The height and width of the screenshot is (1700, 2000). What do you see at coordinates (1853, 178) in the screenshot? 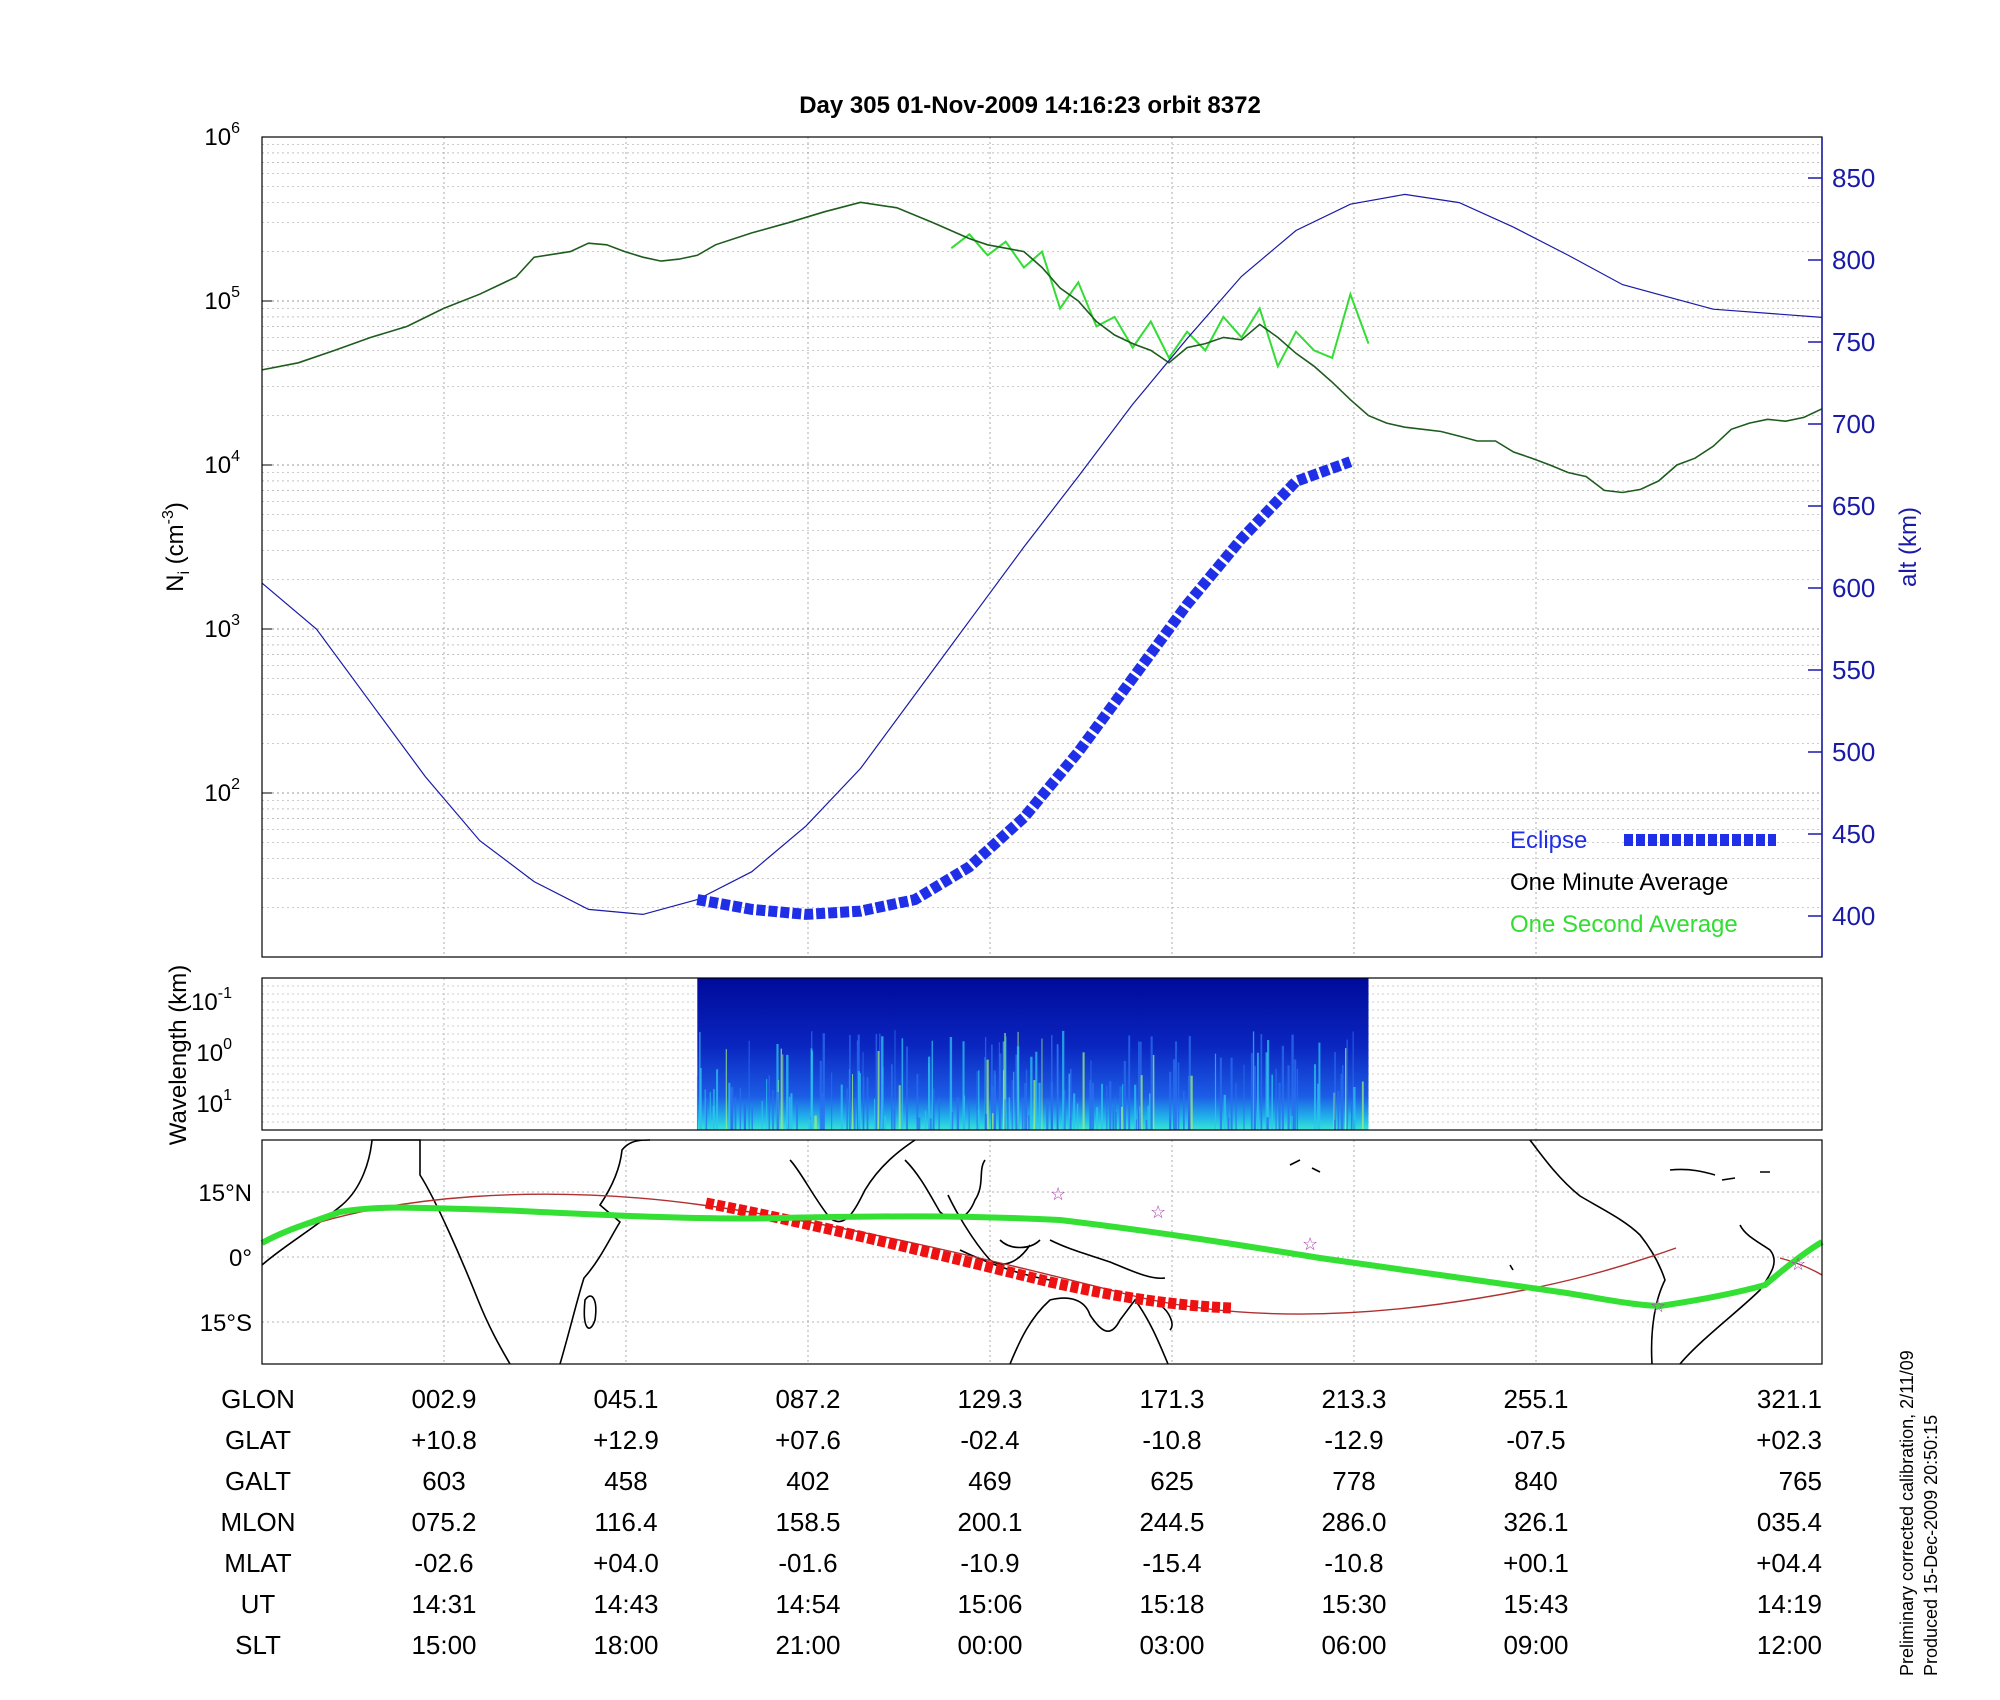
I see `right-tick-label: 850` at bounding box center [1853, 178].